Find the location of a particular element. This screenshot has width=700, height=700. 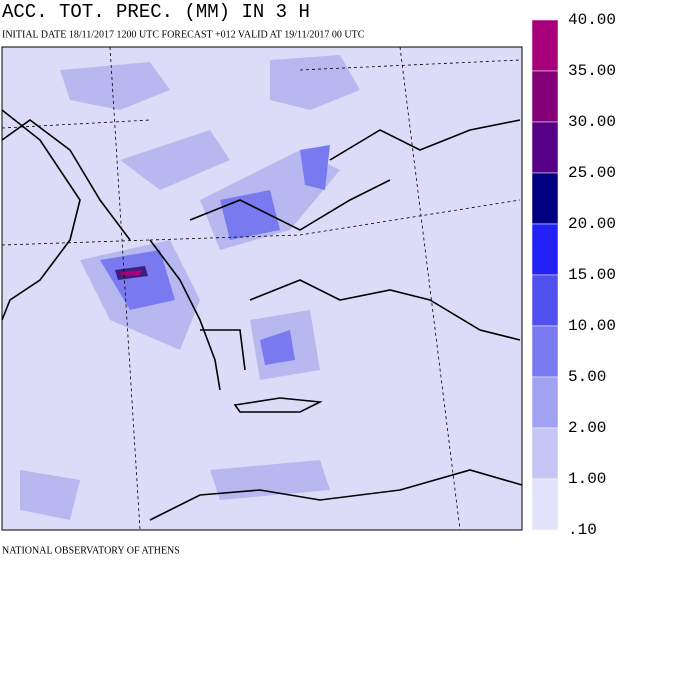

legend-label: 40.00 is located at coordinates (592, 20).